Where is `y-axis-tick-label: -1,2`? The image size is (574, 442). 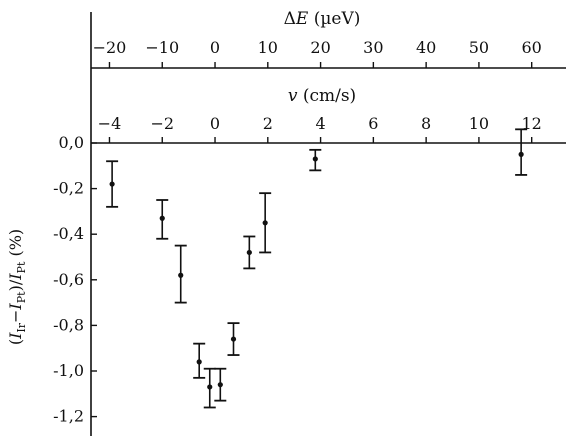 y-axis-tick-label: -1,2 is located at coordinates (68, 416).